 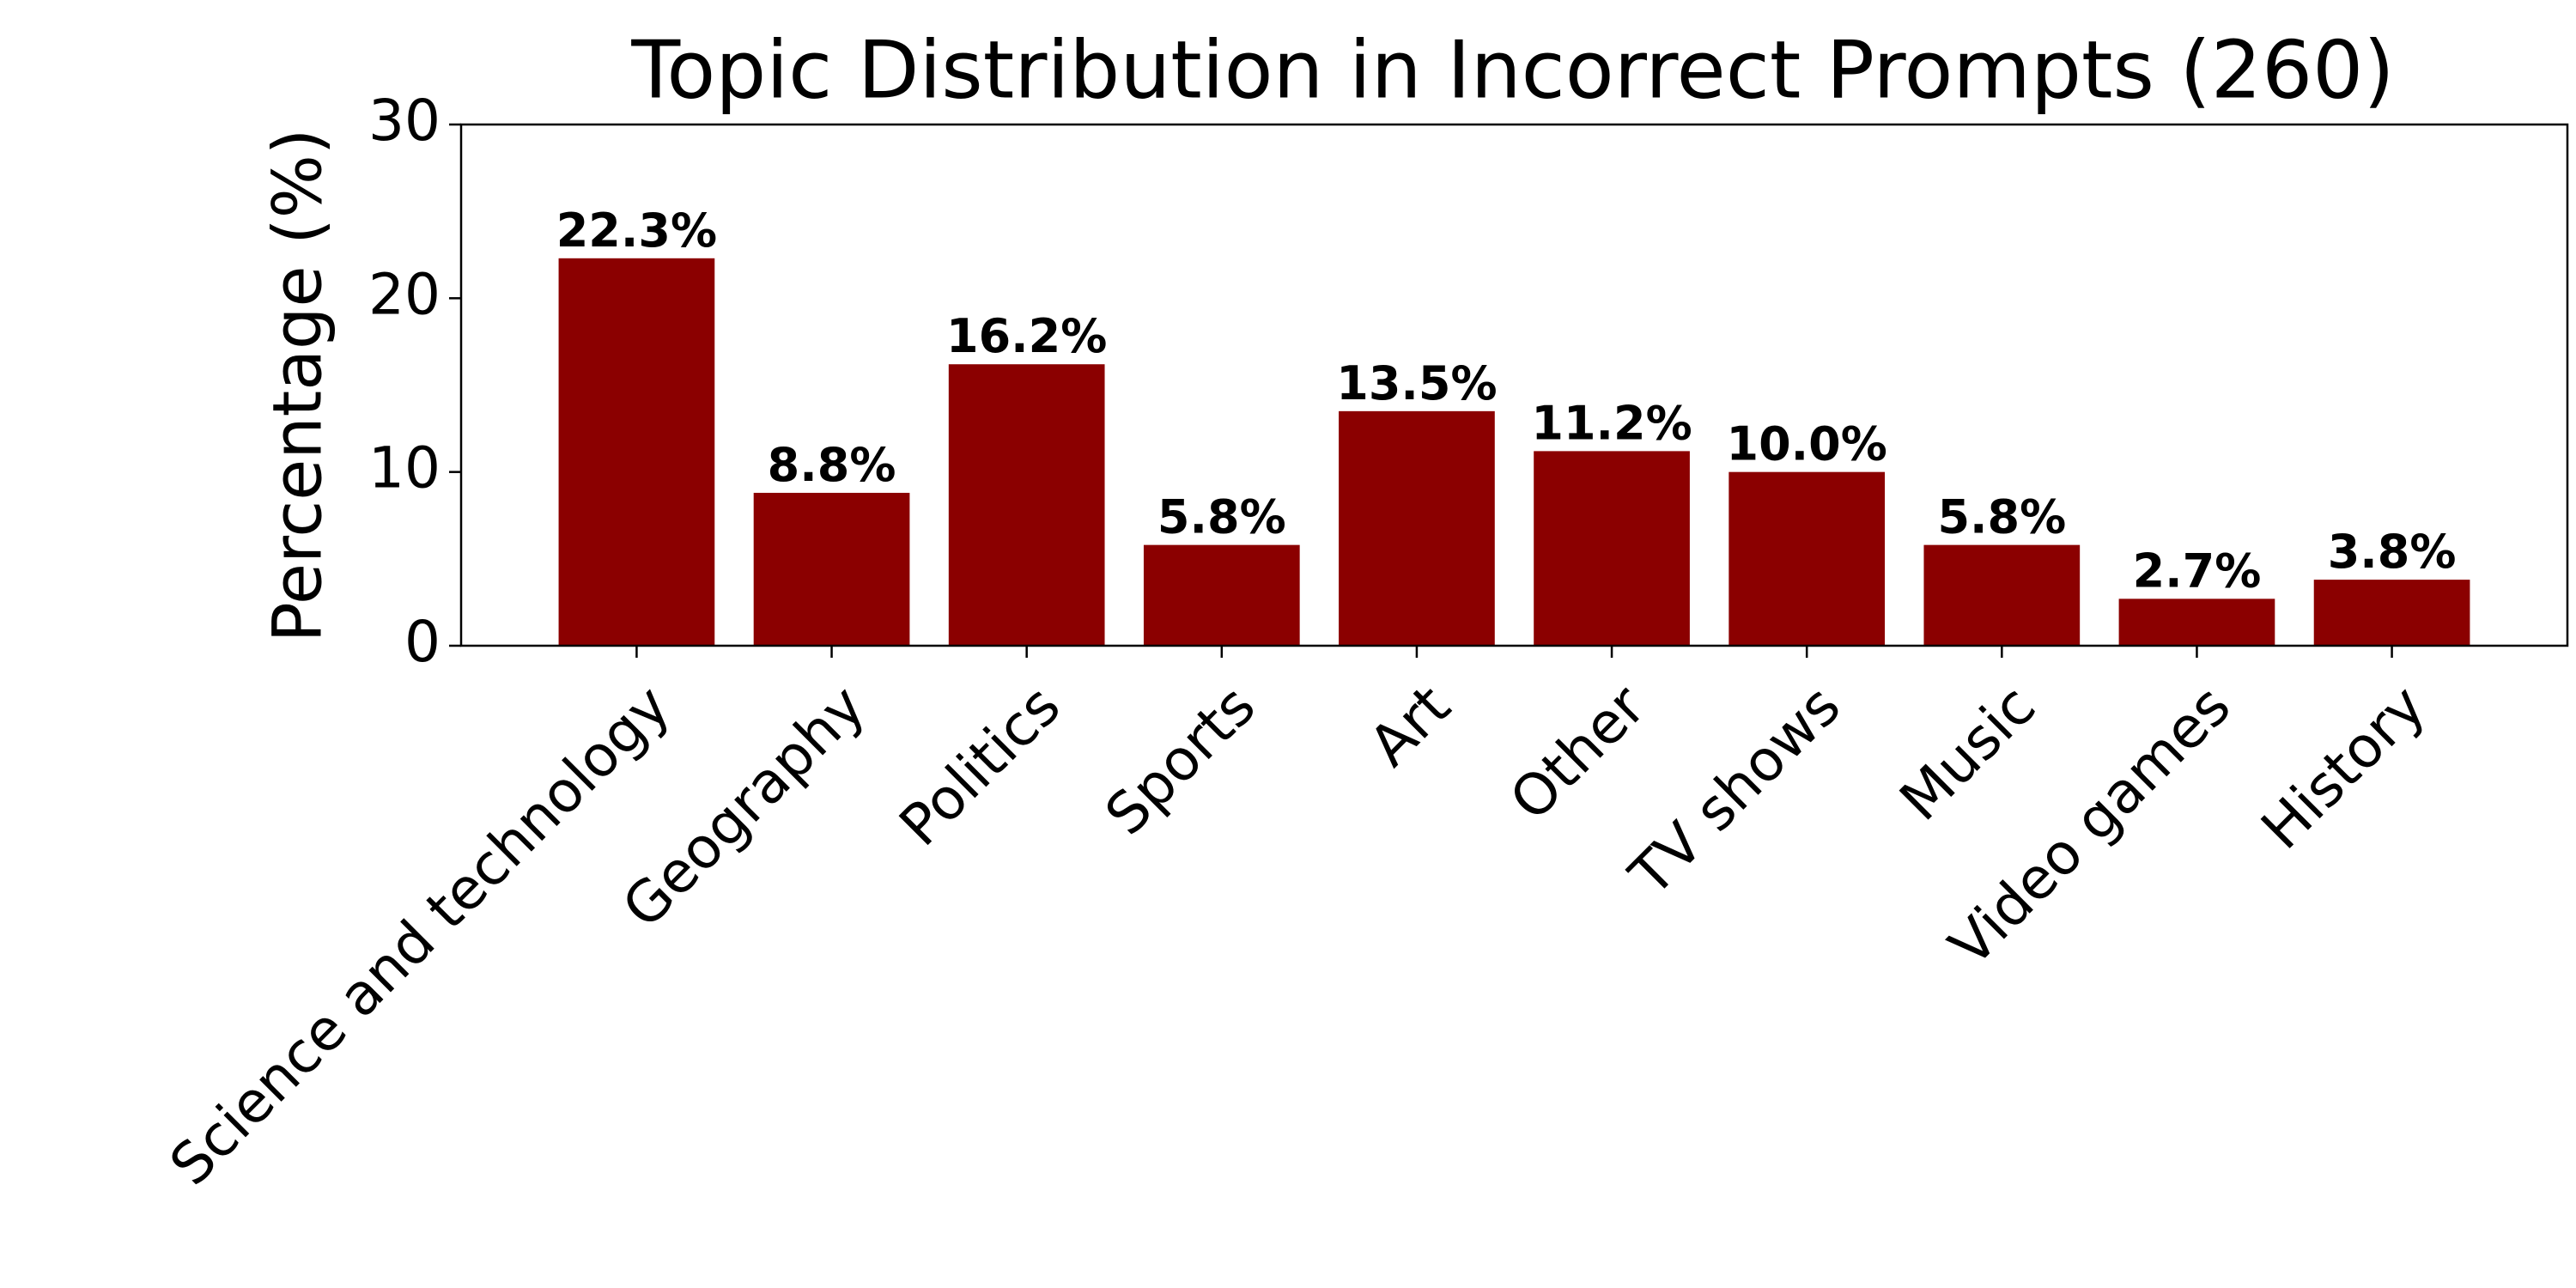 I want to click on value-label: 2.7%, so click(x=2197, y=571).